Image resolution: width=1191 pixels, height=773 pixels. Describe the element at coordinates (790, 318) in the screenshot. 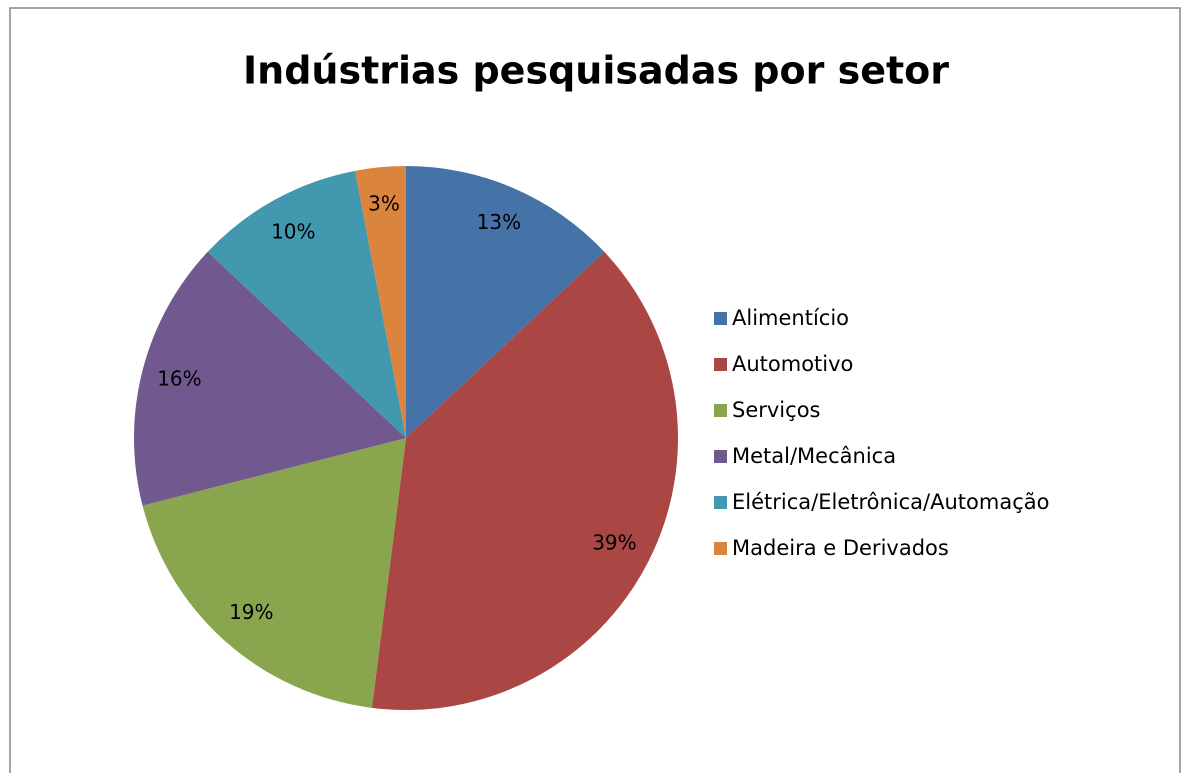

I see `legend-label: Alimentício` at that location.